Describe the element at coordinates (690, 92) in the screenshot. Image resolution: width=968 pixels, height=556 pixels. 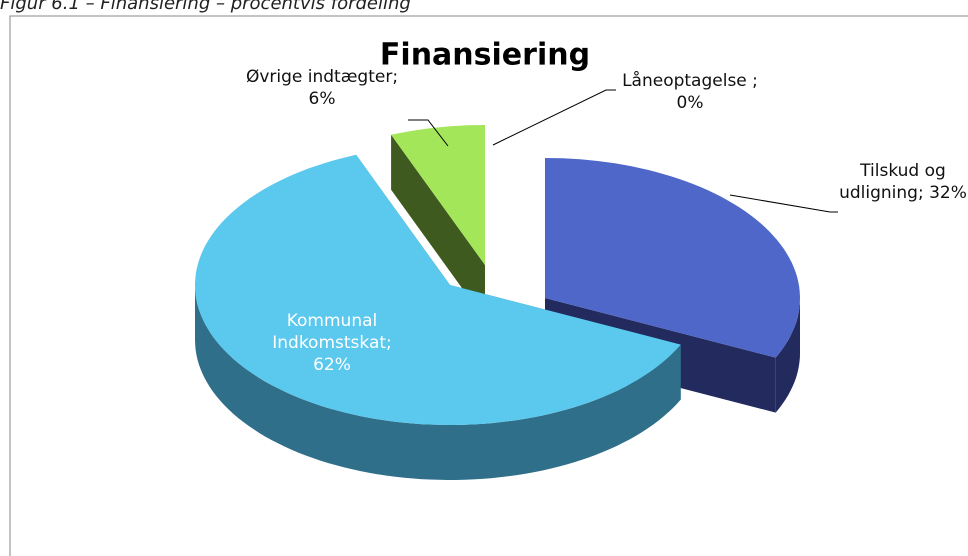
I see `slice-label: Låneoptagelse ; 0%` at that location.